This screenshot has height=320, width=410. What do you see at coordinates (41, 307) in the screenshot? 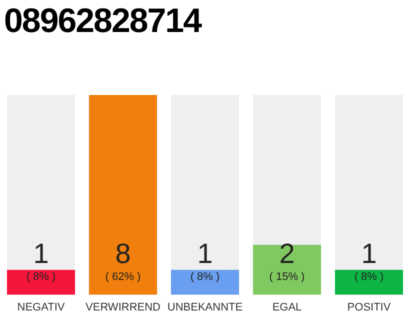
I see `x-tick-label: NEGATIV` at bounding box center [41, 307].